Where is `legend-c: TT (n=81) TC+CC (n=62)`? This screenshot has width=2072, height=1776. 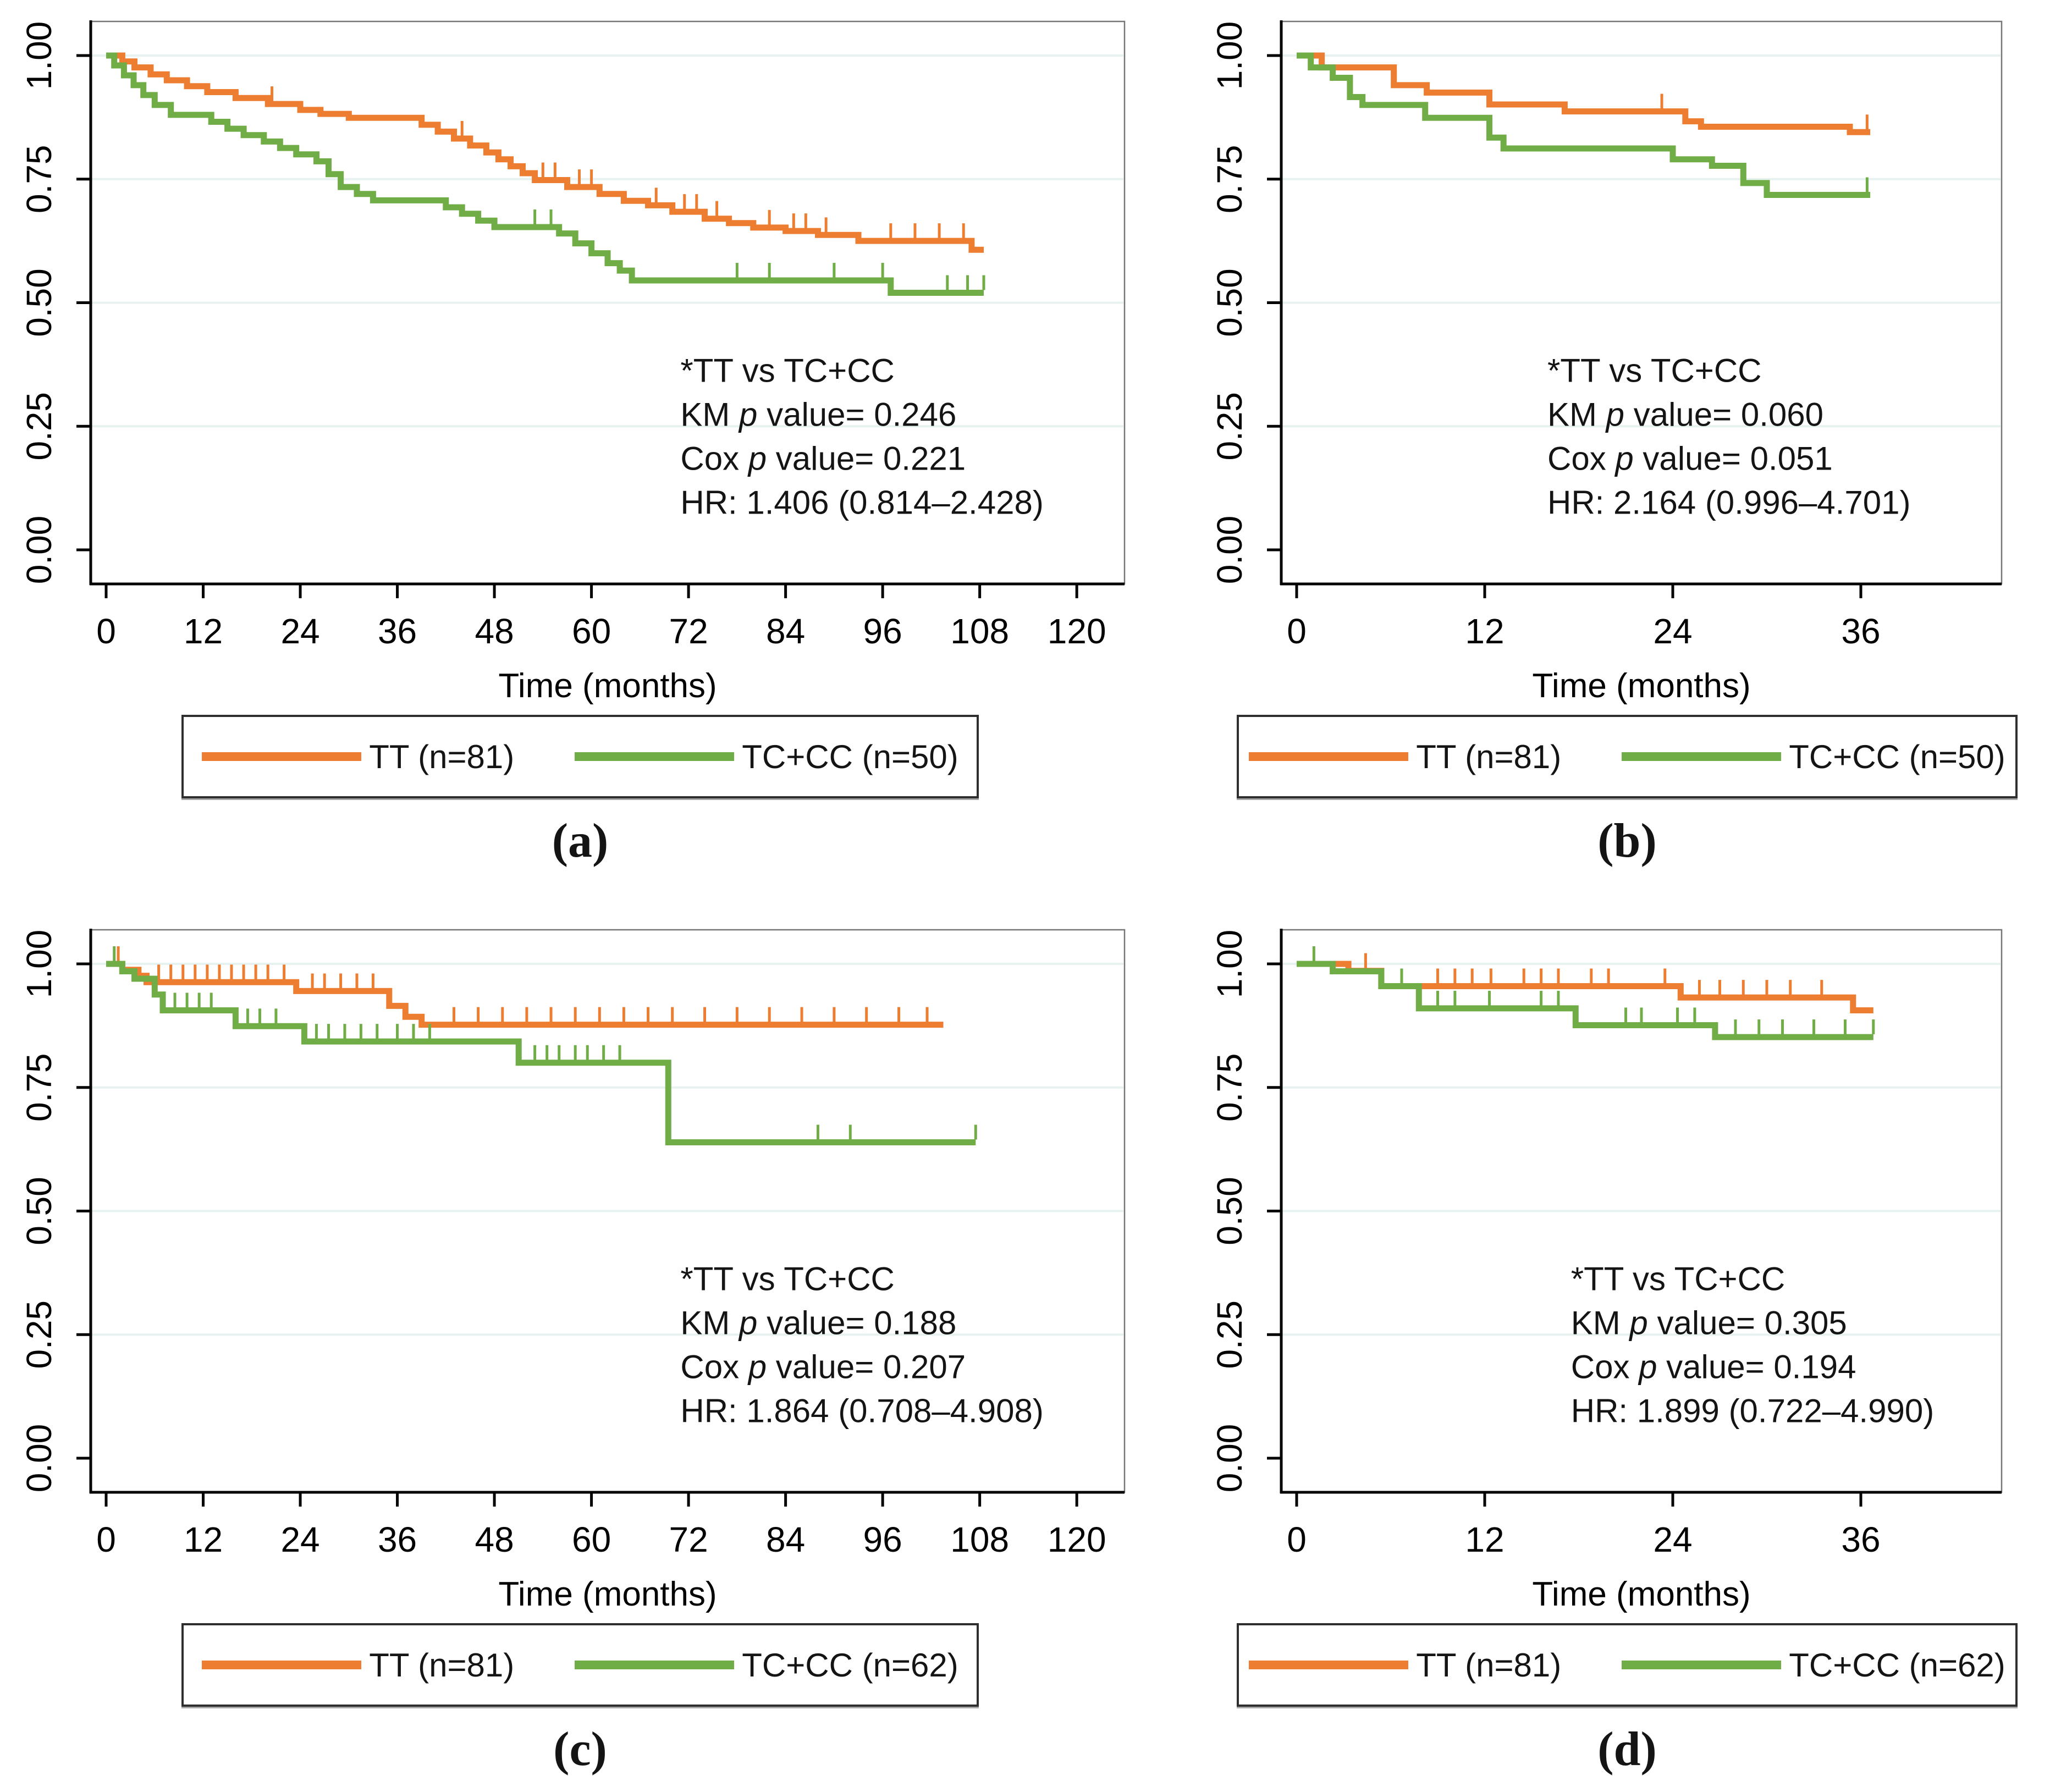
legend-c: TT (n=81) TC+CC (n=62) is located at coordinates (580, 1665).